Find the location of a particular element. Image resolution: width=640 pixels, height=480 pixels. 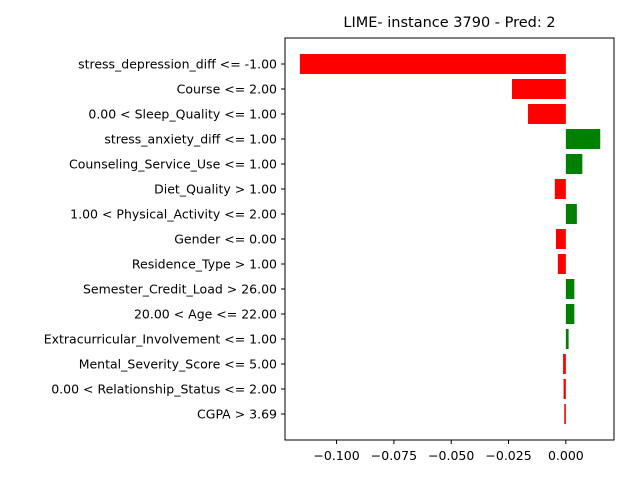

y-tick-label: stress_anxiety_diff <= 1.00 is located at coordinates (190, 139).